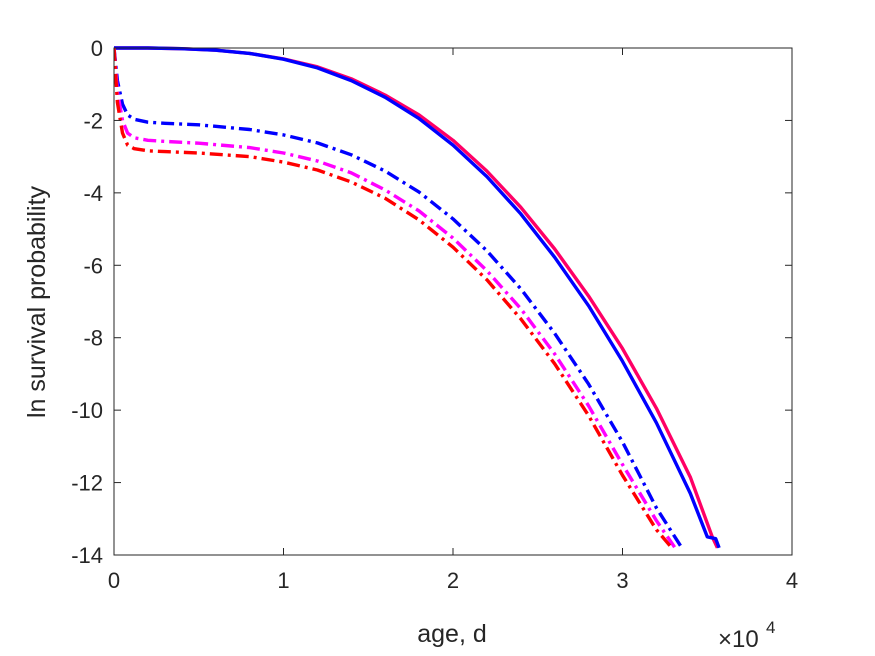 The width and height of the screenshot is (875, 656). What do you see at coordinates (770, 627) in the screenshot?
I see `x-multiplier-exponent: 4` at bounding box center [770, 627].